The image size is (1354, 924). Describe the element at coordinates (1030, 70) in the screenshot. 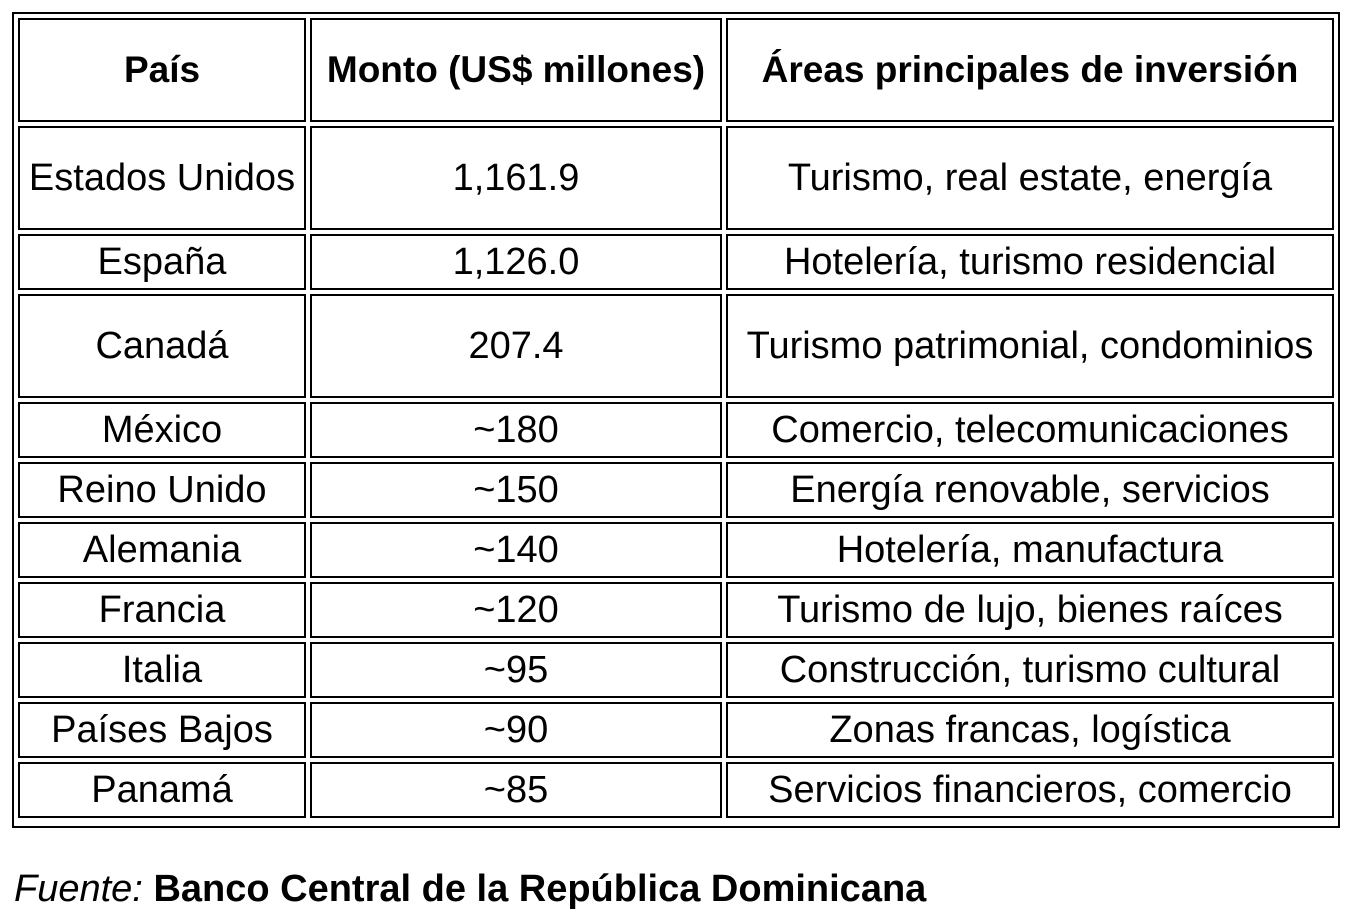

I see `header-areas: Áreas principales de inversión` at that location.